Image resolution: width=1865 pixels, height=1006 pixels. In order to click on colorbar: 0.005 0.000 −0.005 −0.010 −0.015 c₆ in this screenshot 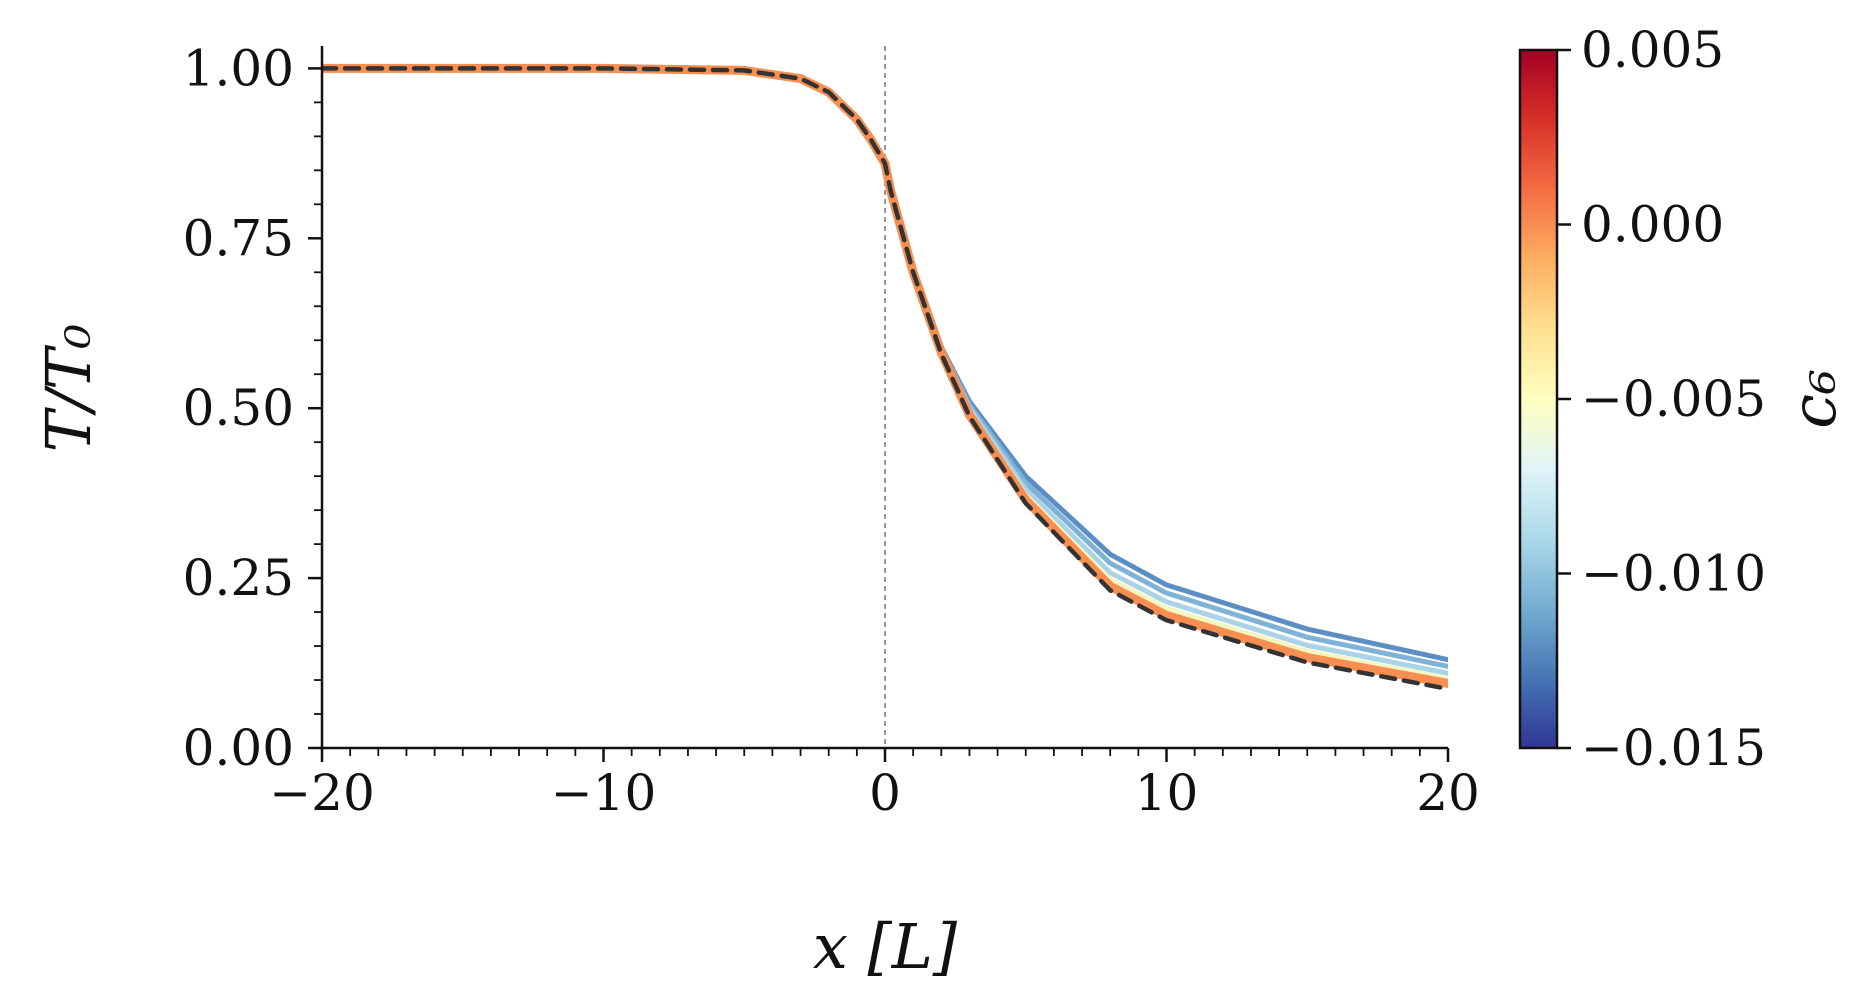, I will do `click(1684, 399)`.